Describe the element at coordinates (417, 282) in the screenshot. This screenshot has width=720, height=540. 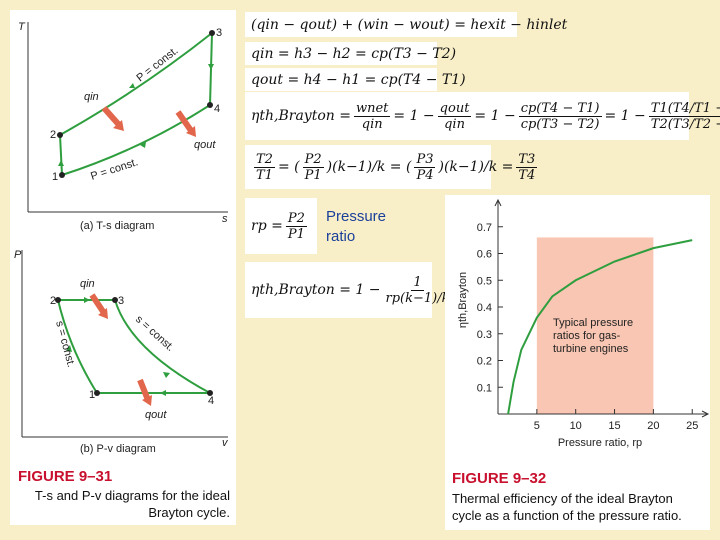
I see `numerator: 1` at that location.